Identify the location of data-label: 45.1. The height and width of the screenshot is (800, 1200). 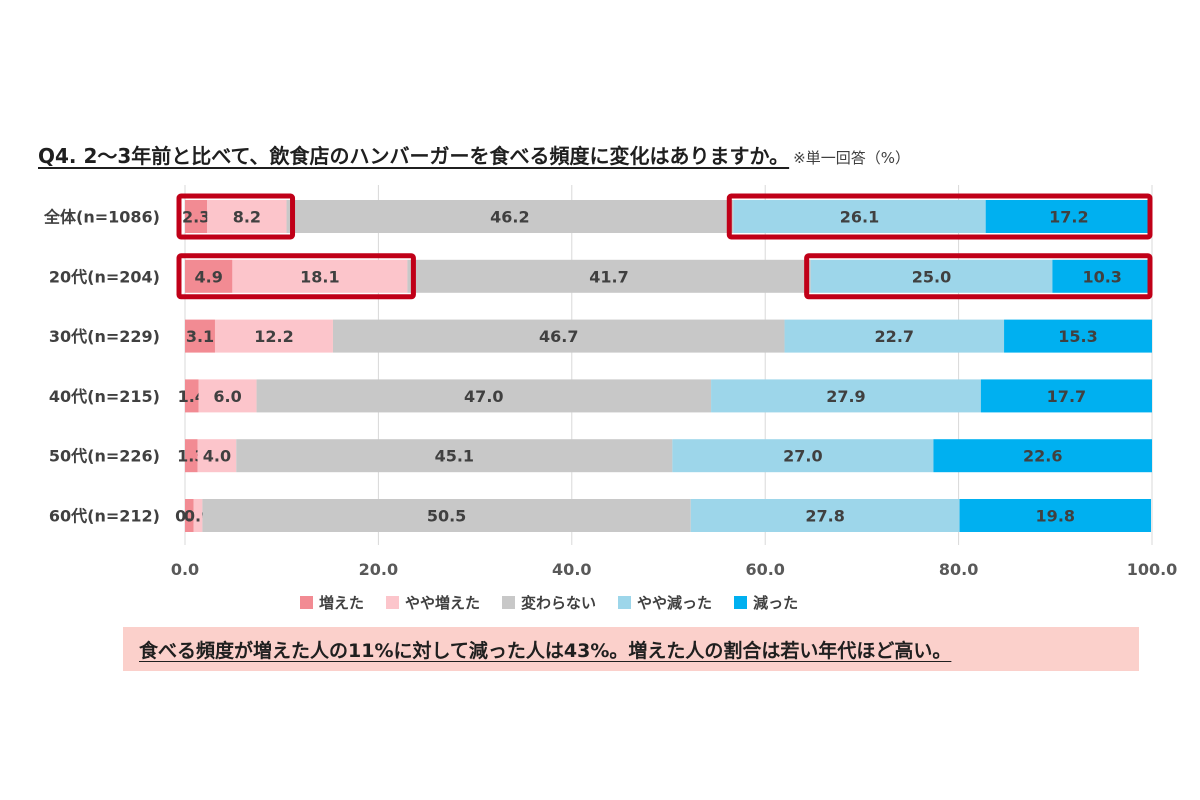
(454, 456).